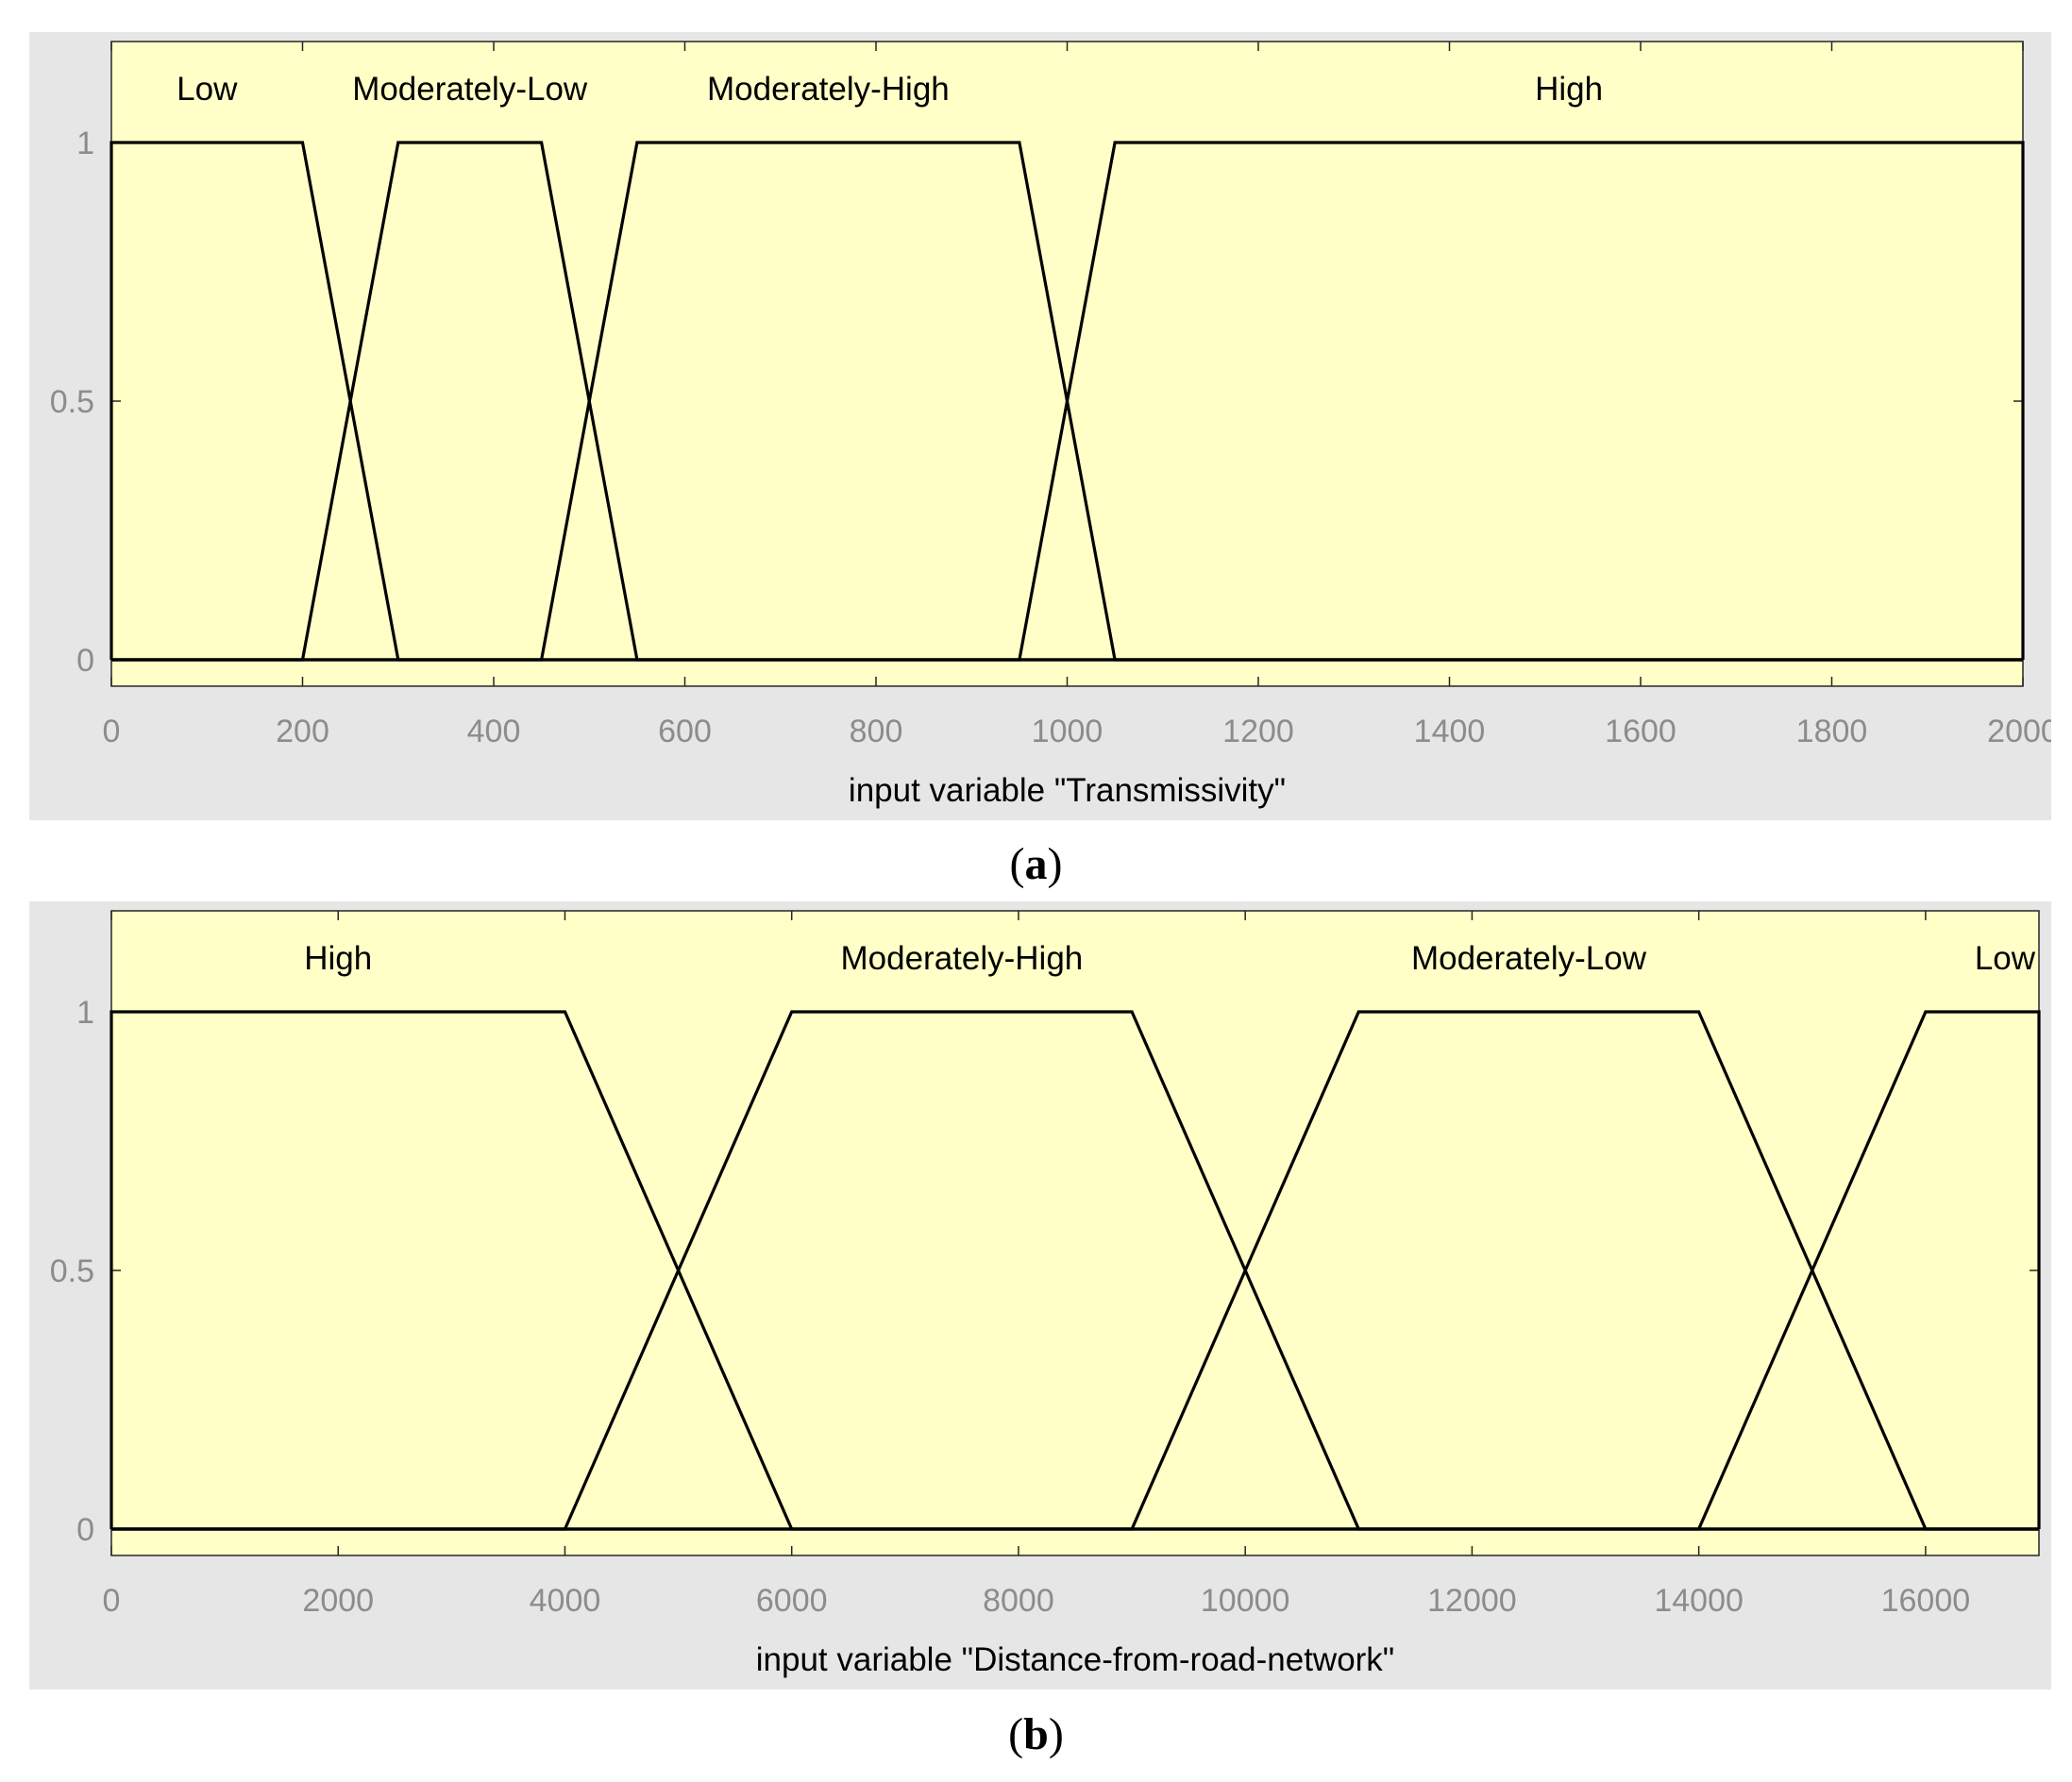  What do you see at coordinates (1067, 790) in the screenshot?
I see `x-axis-label: input variable "Transmissivity"` at bounding box center [1067, 790].